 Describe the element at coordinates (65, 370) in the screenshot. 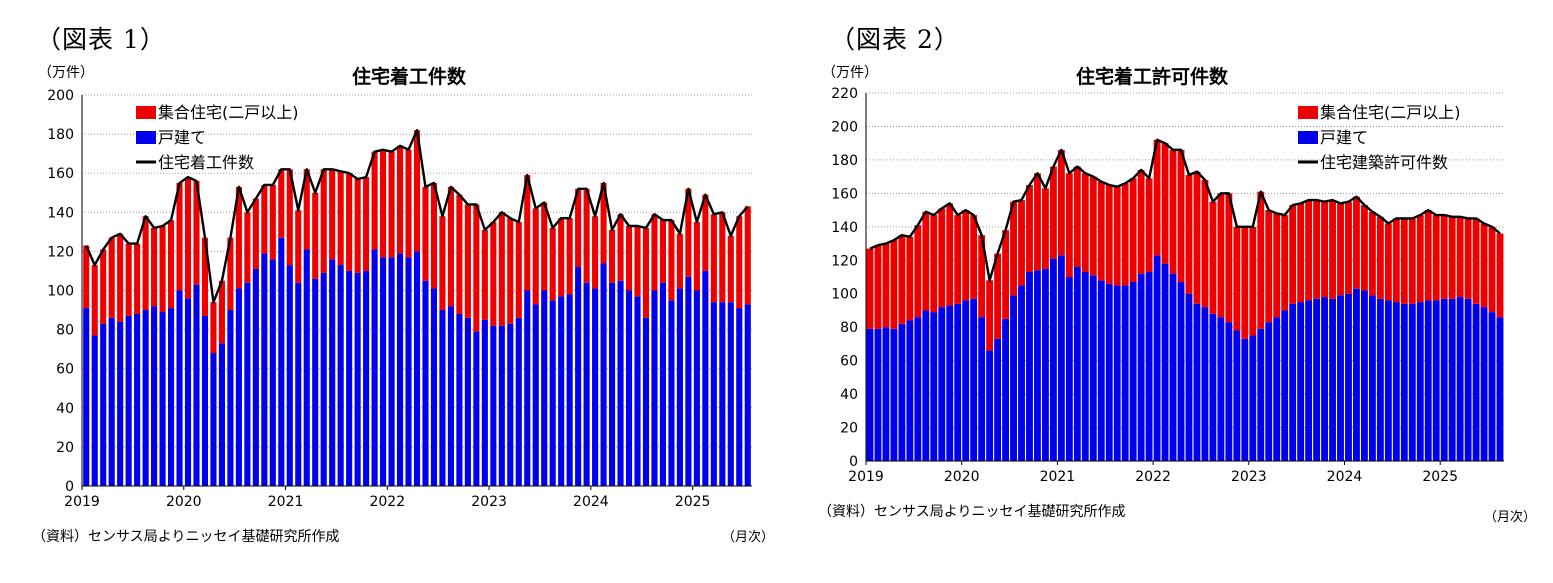

I see `y-tick-label: 60` at that location.